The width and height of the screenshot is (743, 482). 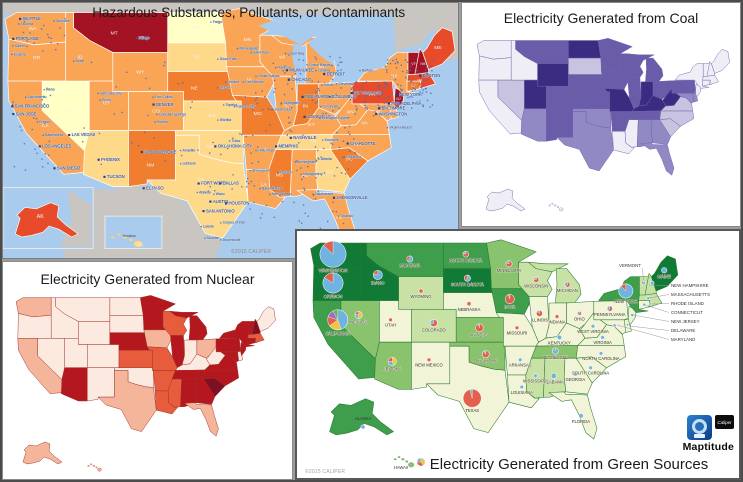 What do you see at coordinates (312, 141) in the screenshot?
I see `state-abbr-label: TN` at bounding box center [312, 141].